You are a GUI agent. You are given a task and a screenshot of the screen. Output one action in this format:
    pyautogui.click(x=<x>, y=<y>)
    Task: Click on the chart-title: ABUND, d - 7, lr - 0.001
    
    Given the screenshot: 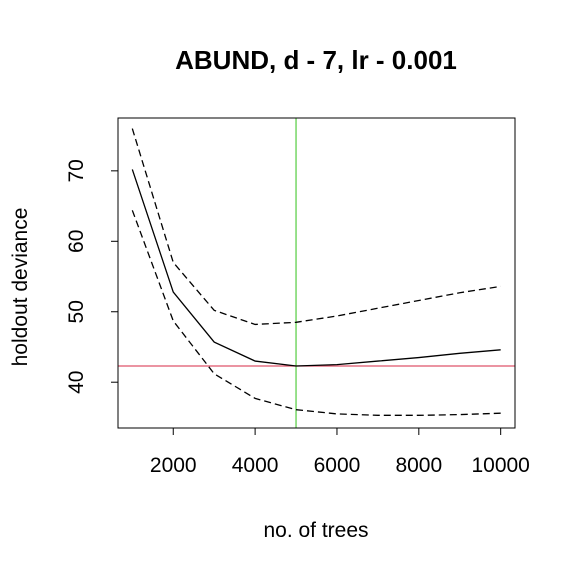 What is the action you would take?
    pyautogui.click(x=316, y=60)
    